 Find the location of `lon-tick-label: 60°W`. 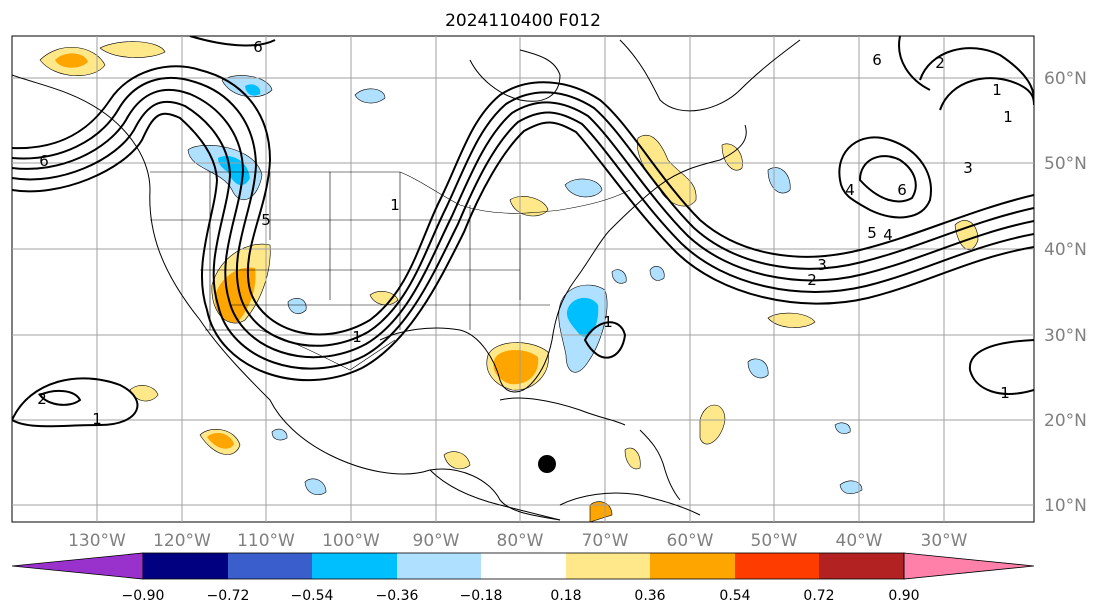

lon-tick-label: 60°W is located at coordinates (690, 541).